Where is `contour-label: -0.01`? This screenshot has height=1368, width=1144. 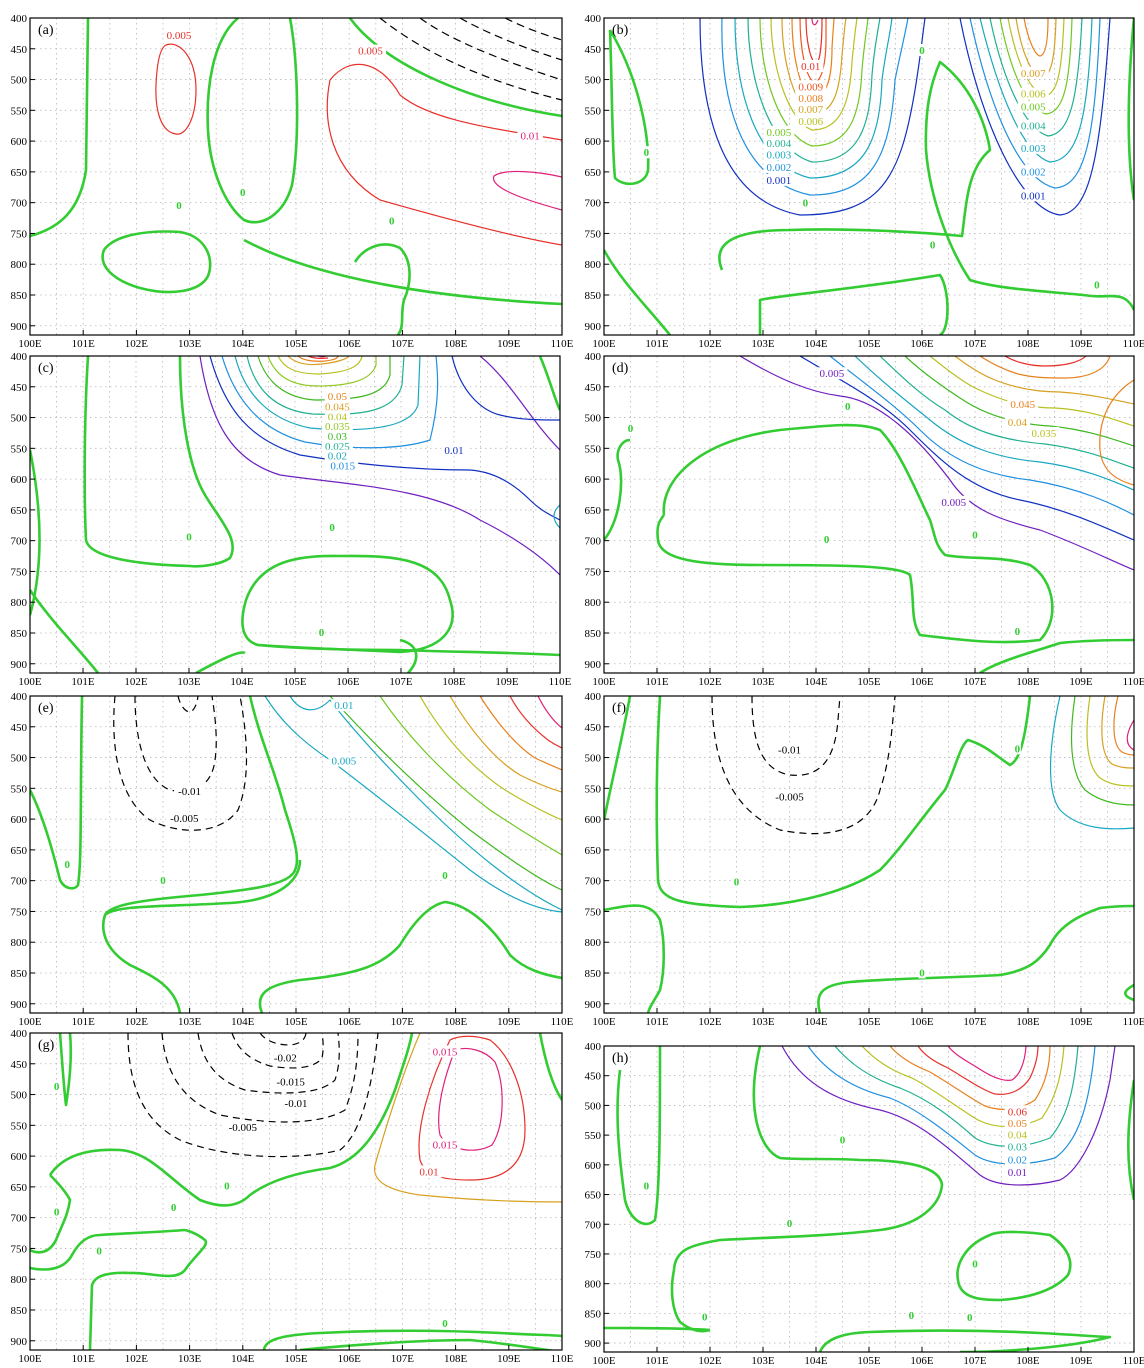 contour-label: -0.01 is located at coordinates (189, 792).